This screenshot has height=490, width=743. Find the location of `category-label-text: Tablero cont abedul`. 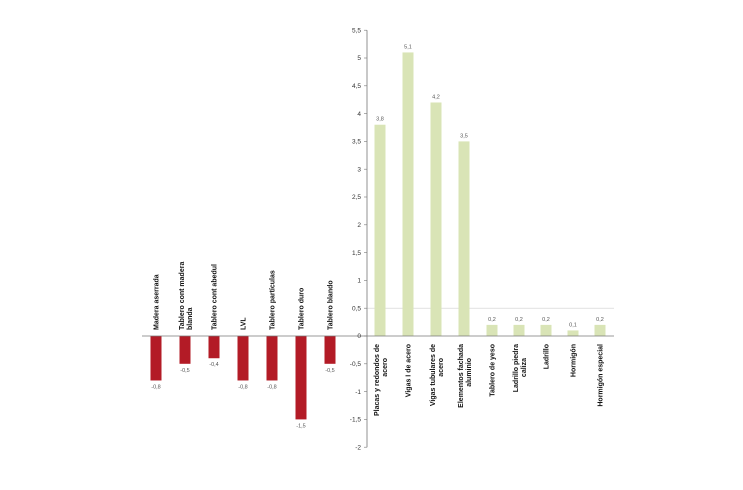

category-label-text: Tablero cont abedul is located at coordinates (215, 297).